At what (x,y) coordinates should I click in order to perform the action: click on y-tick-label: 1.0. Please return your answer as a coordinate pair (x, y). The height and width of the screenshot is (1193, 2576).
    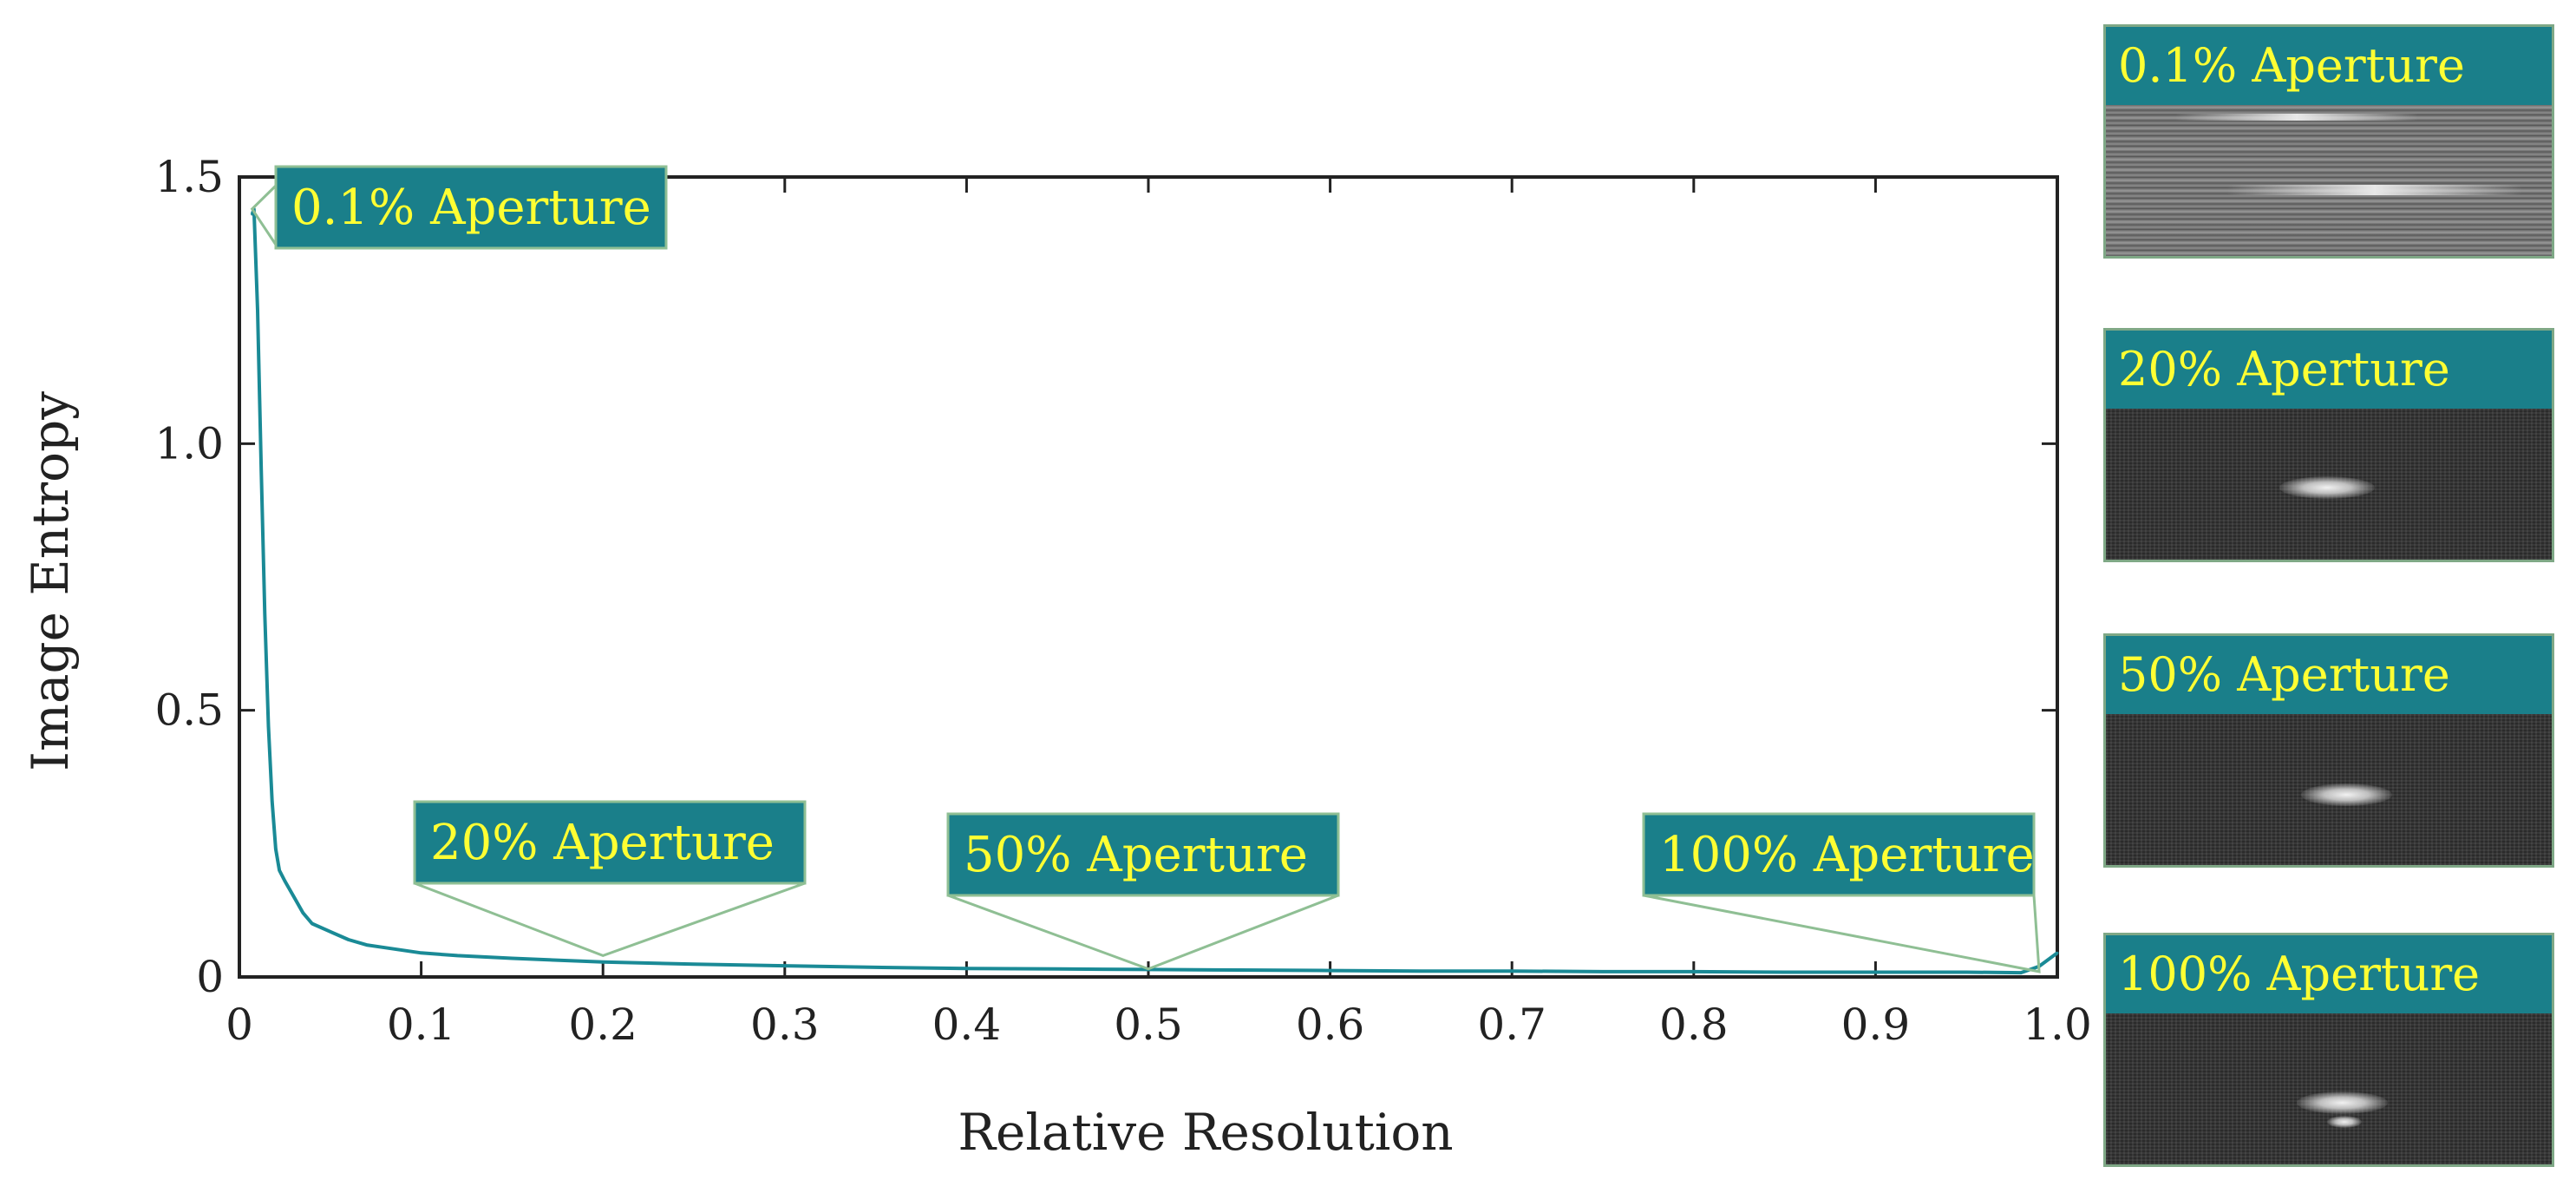
    Looking at the image, I should click on (189, 444).